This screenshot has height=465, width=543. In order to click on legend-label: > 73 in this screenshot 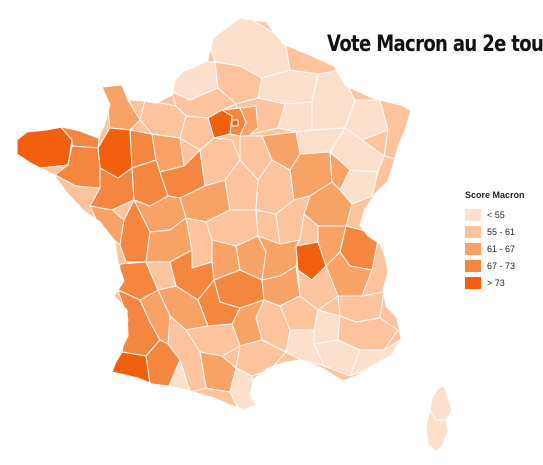, I will do `click(496, 282)`.